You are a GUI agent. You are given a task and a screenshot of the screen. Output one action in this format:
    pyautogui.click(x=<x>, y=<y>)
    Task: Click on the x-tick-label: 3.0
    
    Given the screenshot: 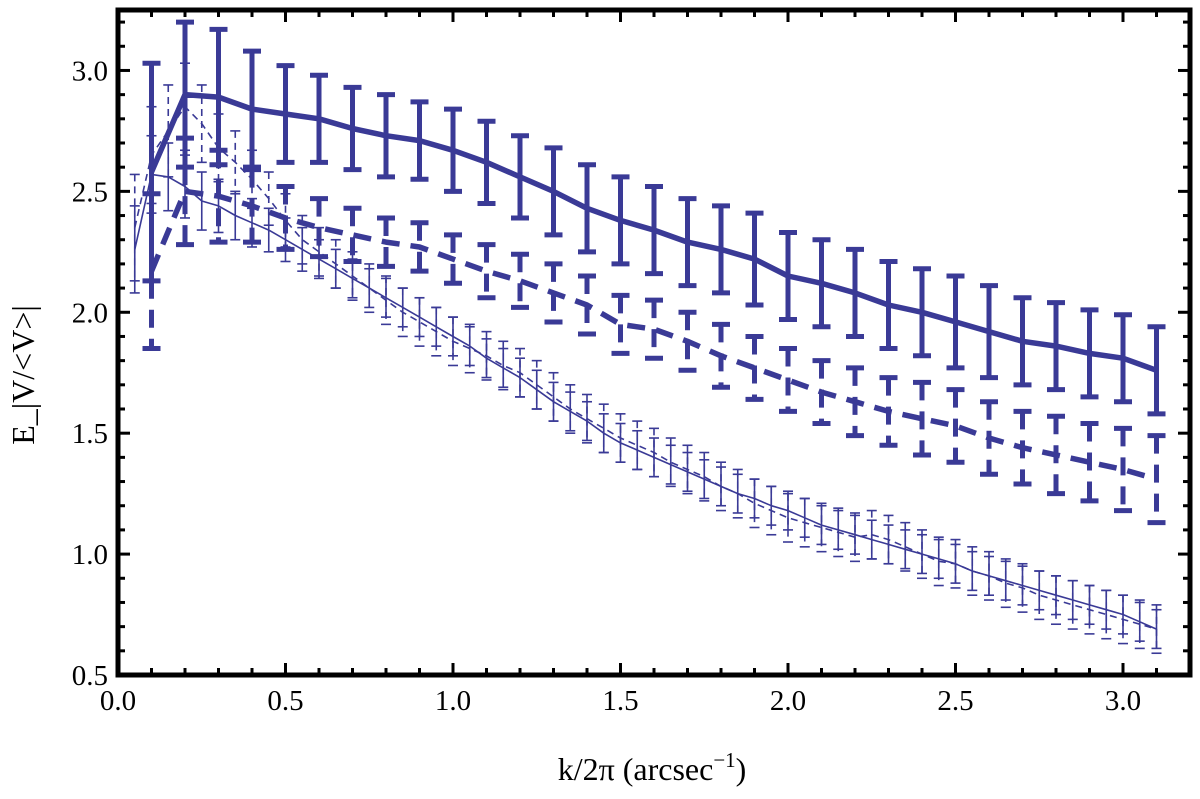 What is the action you would take?
    pyautogui.click(x=1123, y=701)
    